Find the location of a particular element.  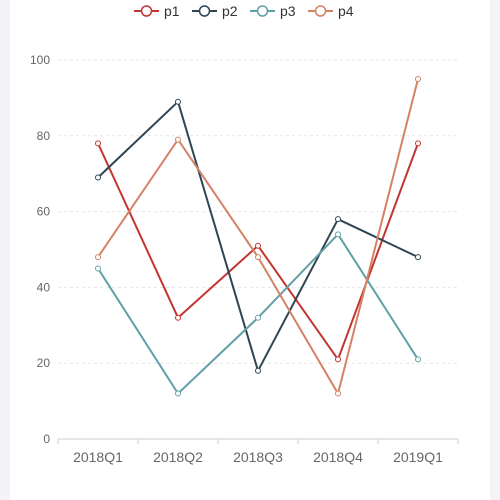

x-tick-label: 2019Q1 is located at coordinates (418, 457).